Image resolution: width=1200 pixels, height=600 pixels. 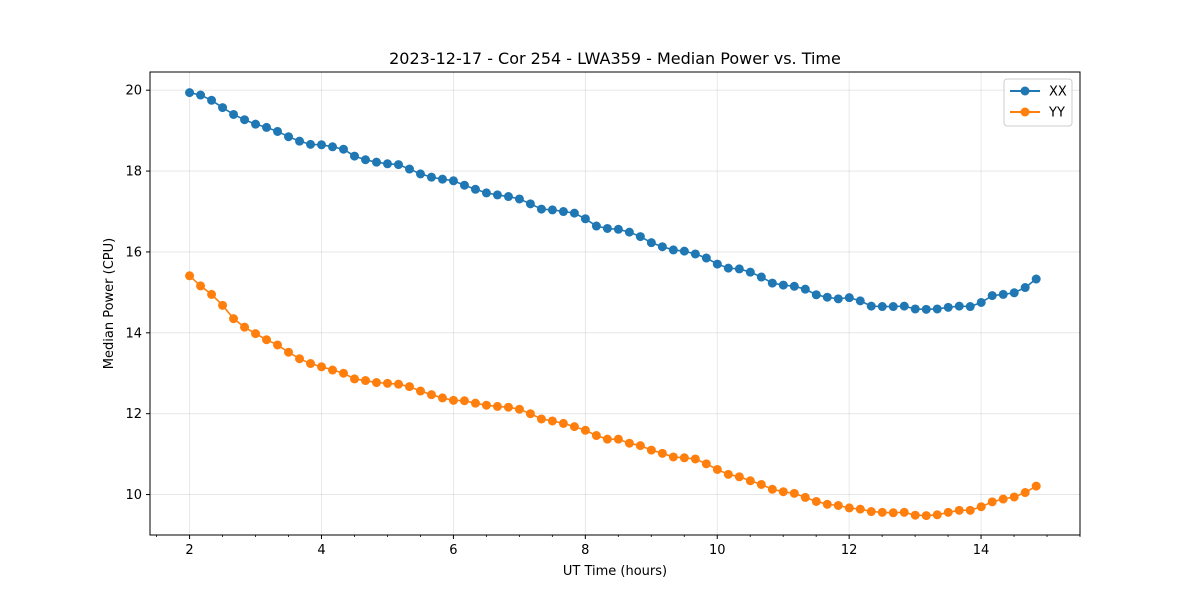 What do you see at coordinates (321, 550) in the screenshot?
I see `x-tick-label: 4` at bounding box center [321, 550].